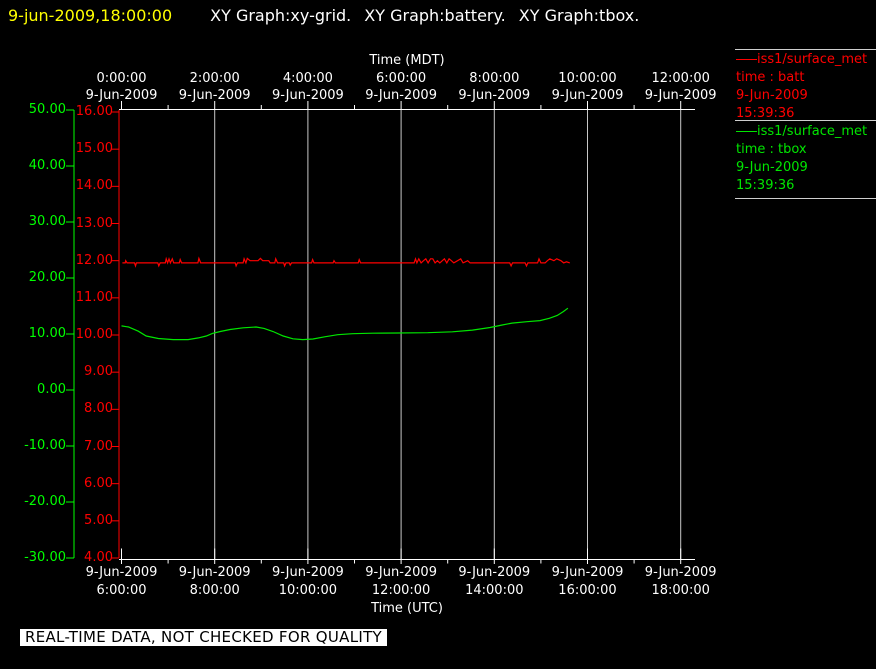  I want to click on legend-channel: time : tbox, so click(771, 149).